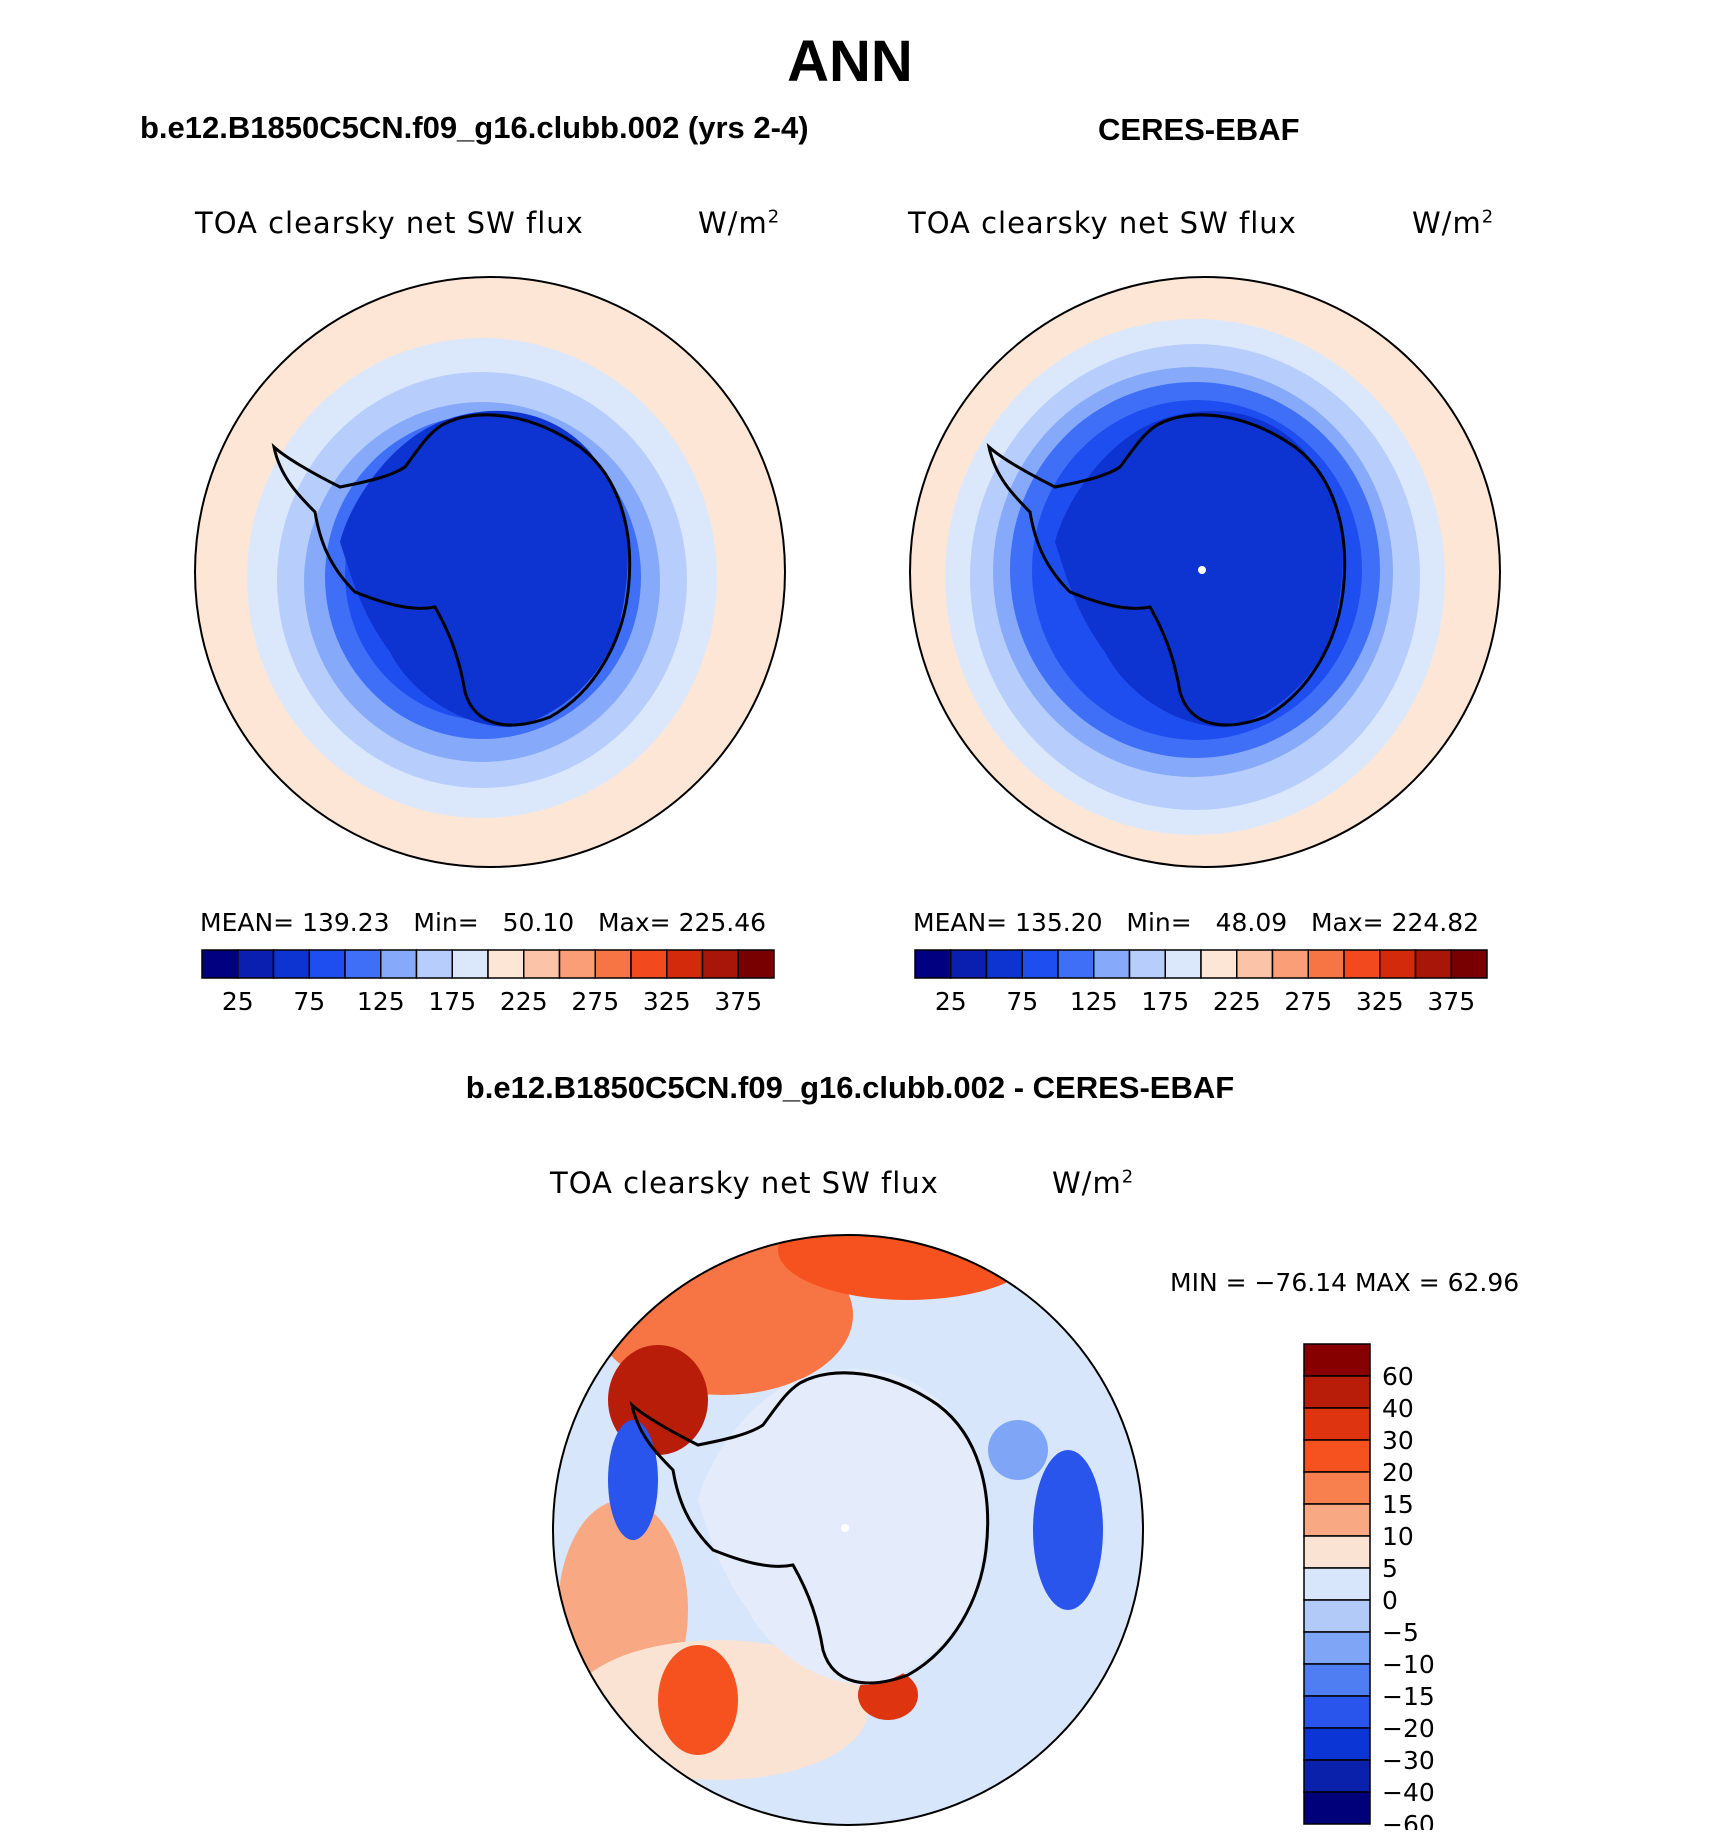 The width and height of the screenshot is (1710, 1840). What do you see at coordinates (538, 922) in the screenshot?
I see `model-min-value: 50.10` at bounding box center [538, 922].